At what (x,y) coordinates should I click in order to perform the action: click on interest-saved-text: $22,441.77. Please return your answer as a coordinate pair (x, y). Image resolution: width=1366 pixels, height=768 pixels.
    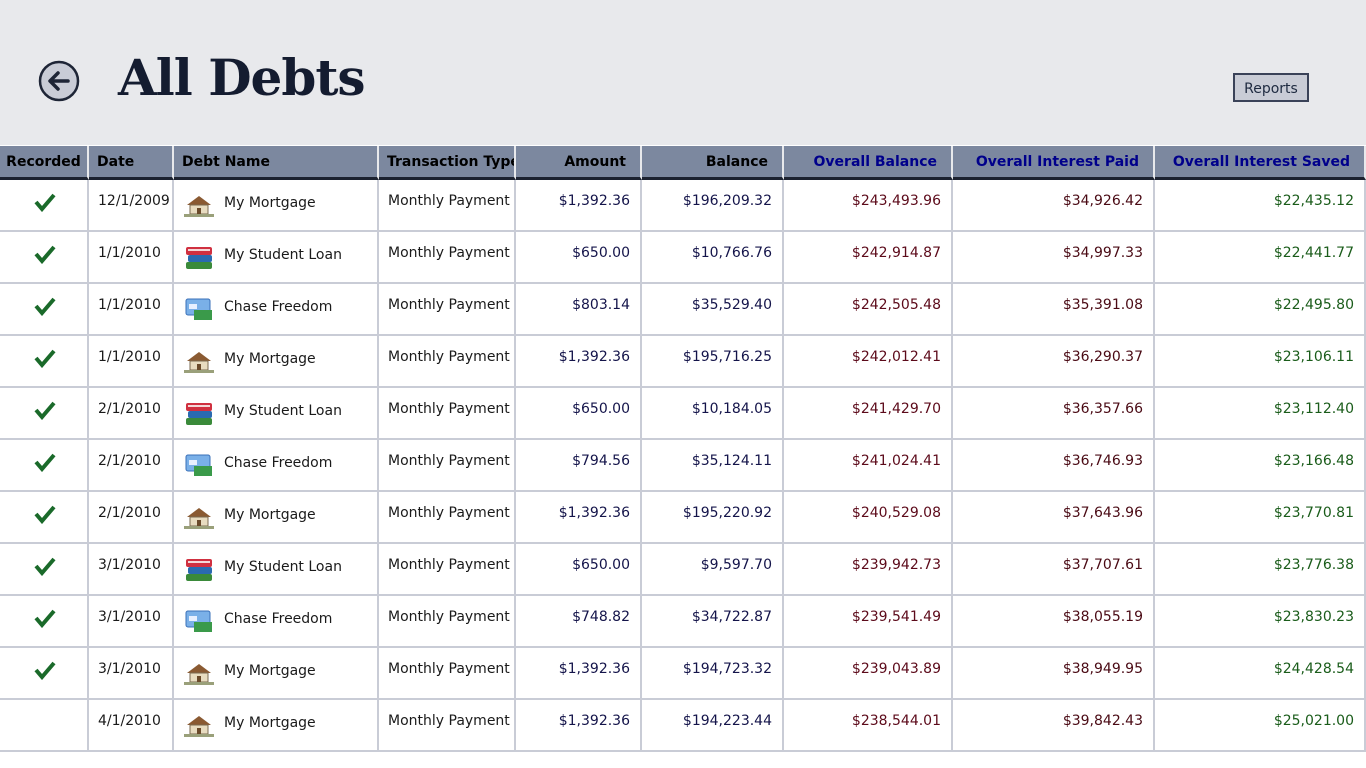
    Looking at the image, I should click on (1313, 253).